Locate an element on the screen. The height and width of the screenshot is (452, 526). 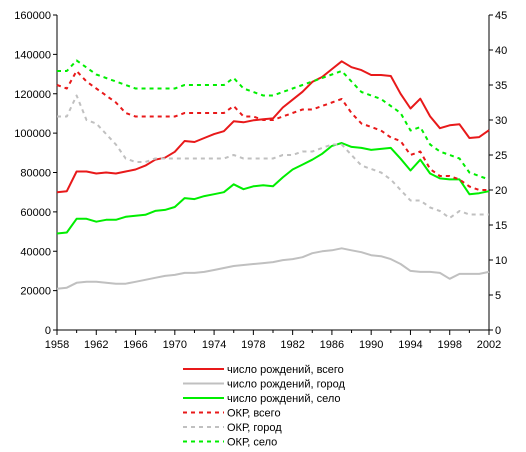
x-tick-label: 1986 is located at coordinates (332, 345).